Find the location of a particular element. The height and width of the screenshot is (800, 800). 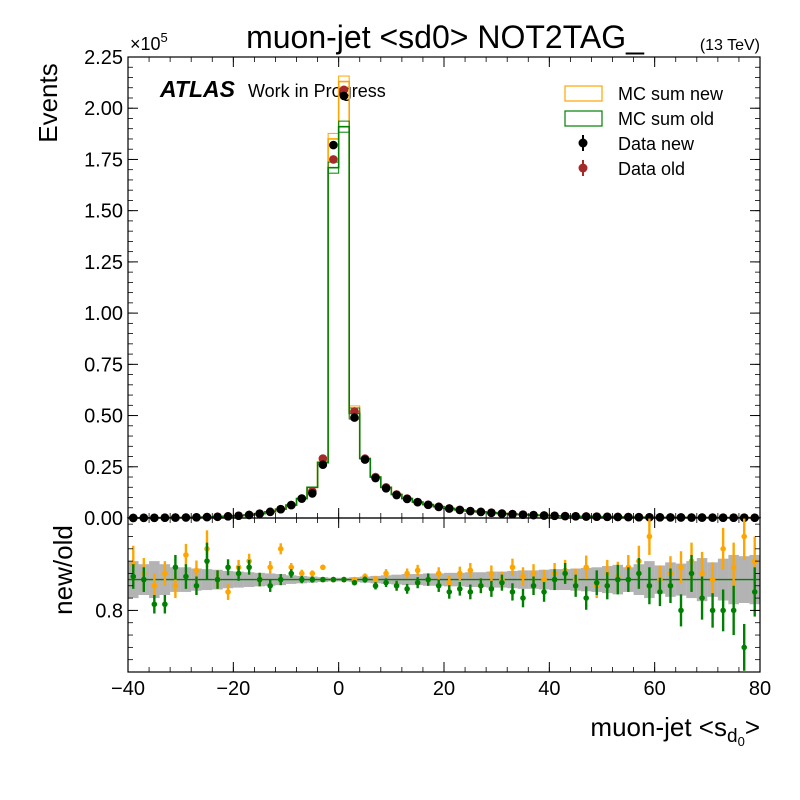

main-y-tick-label: 1.50 is located at coordinates (103, 212).